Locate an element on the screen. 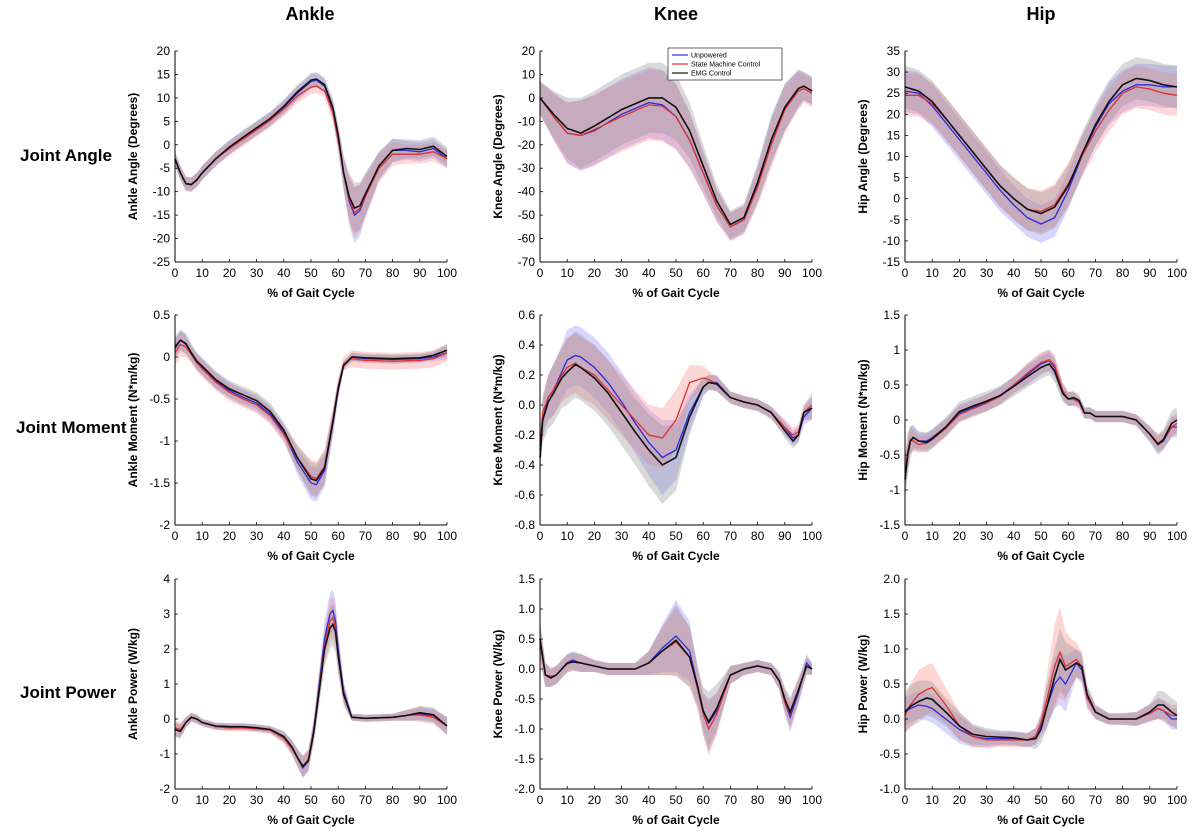 Image resolution: width=1192 pixels, height=838 pixels. y-tick-label: 0.6 is located at coordinates (526, 315).